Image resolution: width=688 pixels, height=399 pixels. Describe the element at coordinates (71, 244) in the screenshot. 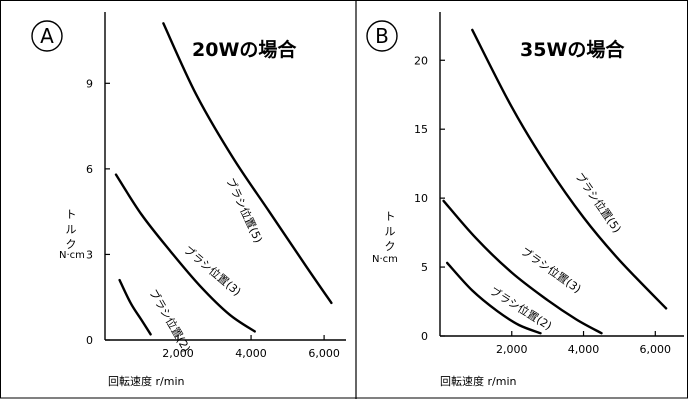

I see `panel-a-y-axis-label-char: ク` at that location.